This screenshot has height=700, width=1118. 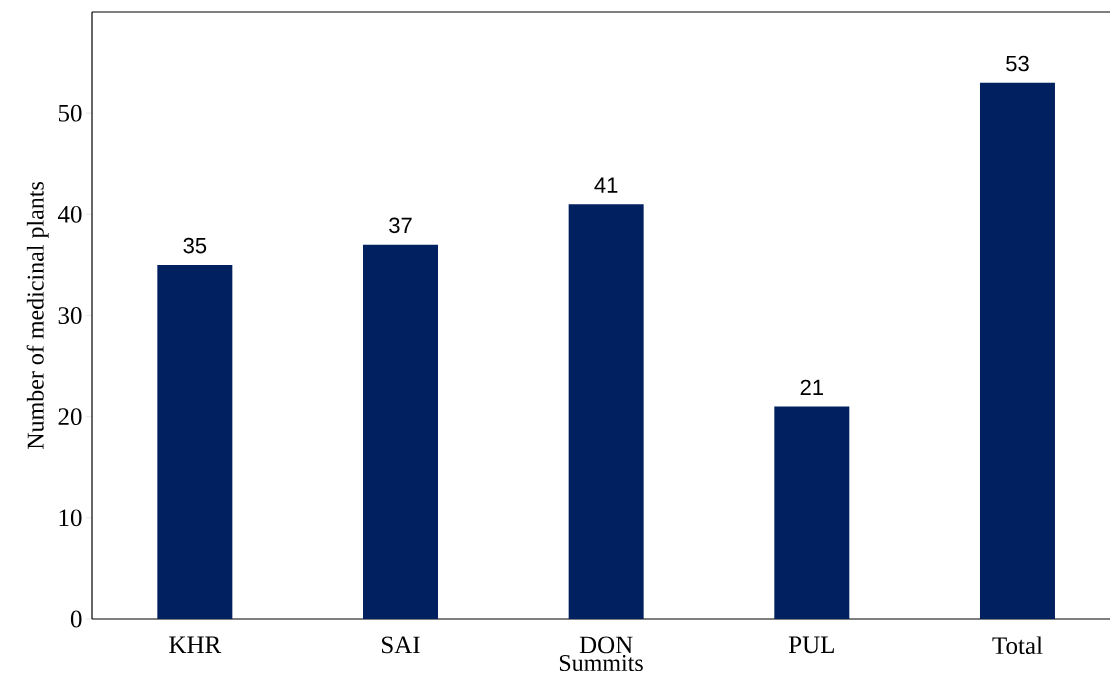 I want to click on y-tick-label: 0, so click(x=76, y=619).